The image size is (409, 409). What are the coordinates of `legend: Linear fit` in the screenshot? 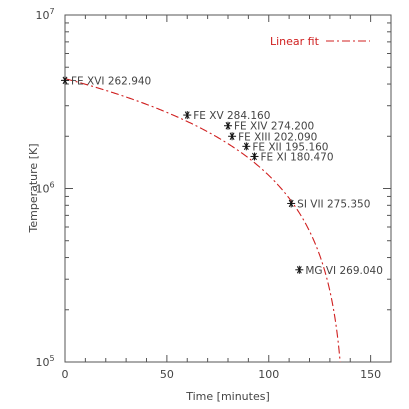 It's located at (320, 41).